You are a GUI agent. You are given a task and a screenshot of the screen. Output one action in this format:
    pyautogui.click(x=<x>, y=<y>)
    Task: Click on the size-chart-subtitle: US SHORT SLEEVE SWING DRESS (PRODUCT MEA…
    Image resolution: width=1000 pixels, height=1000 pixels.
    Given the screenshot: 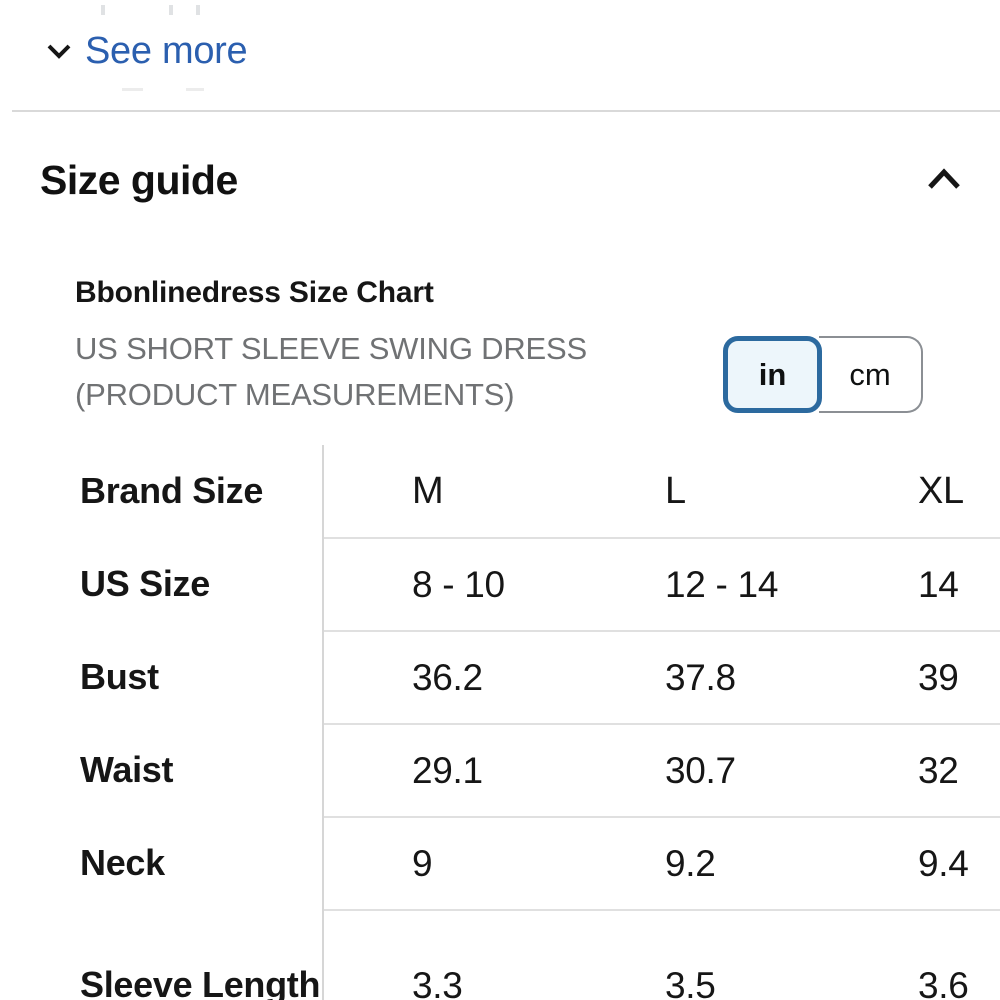 What is the action you would take?
    pyautogui.click(x=331, y=371)
    